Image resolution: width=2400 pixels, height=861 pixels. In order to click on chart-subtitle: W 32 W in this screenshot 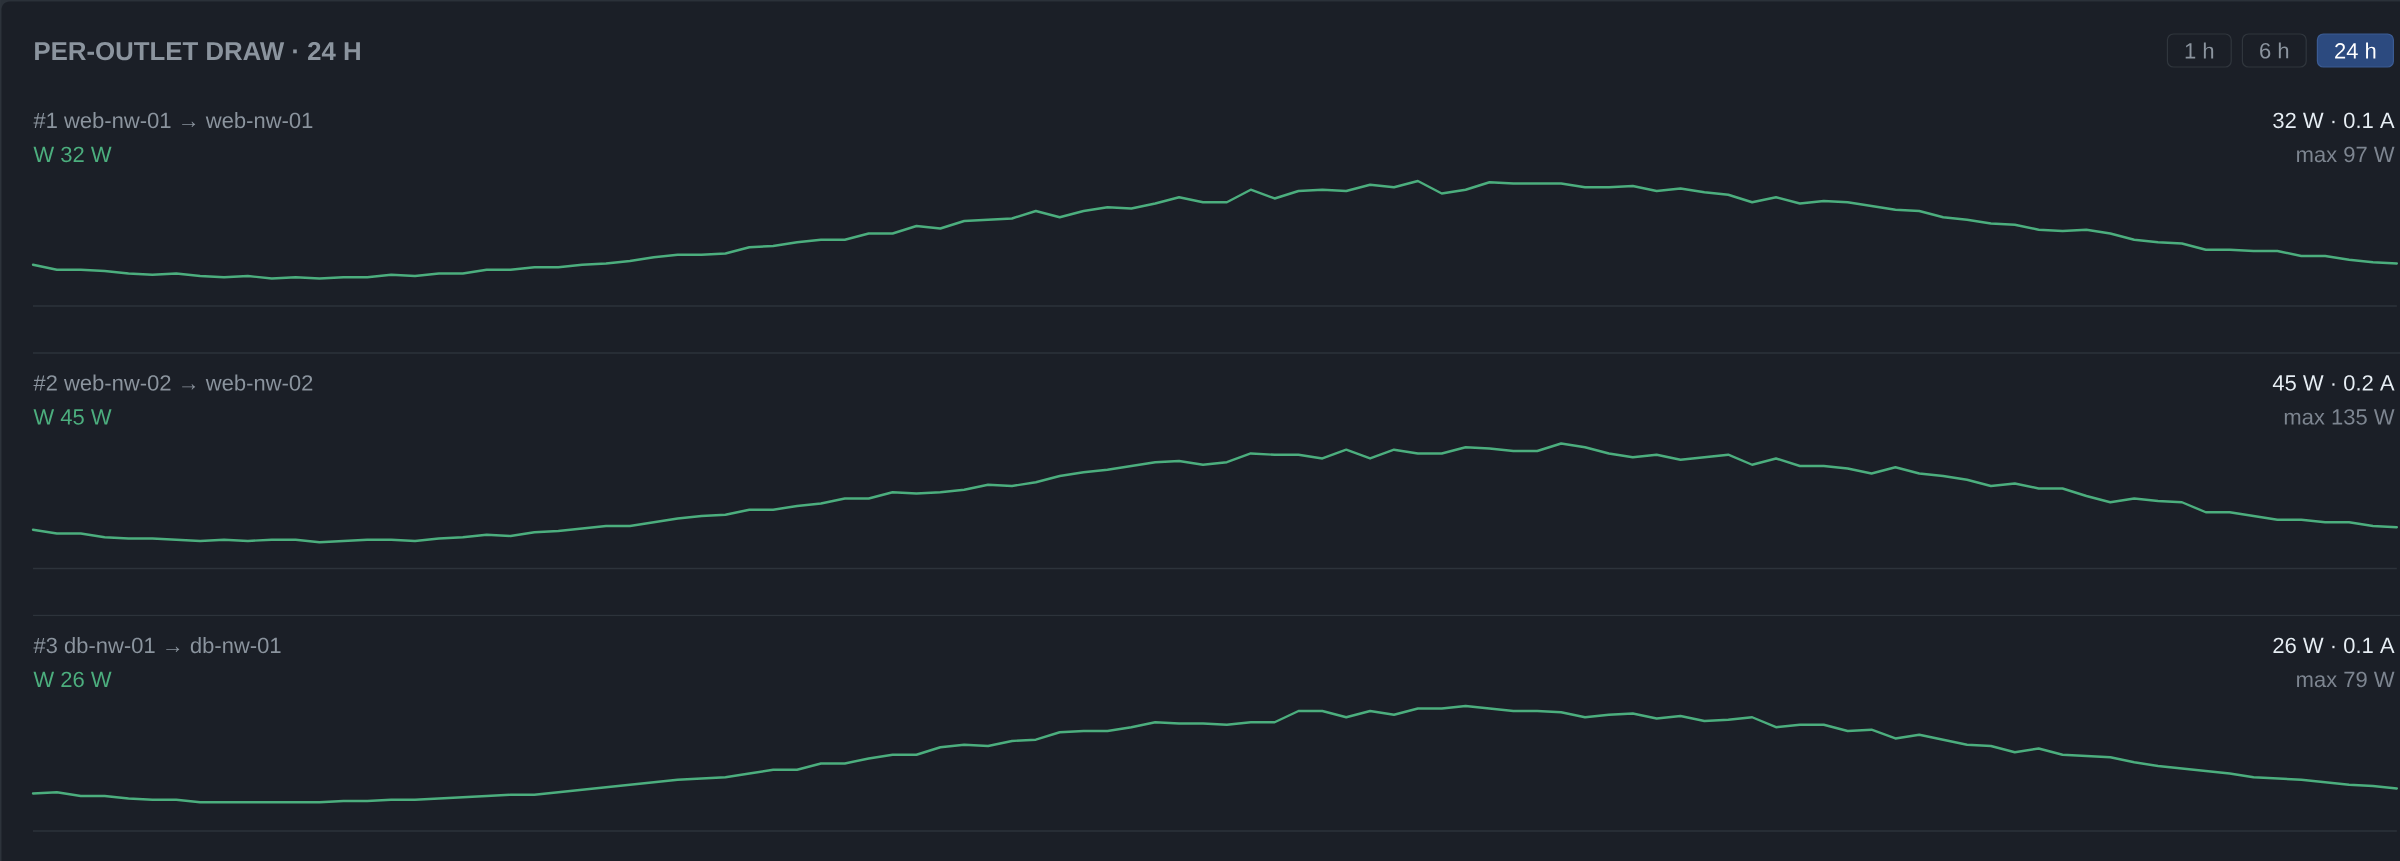, I will do `click(72, 154)`.